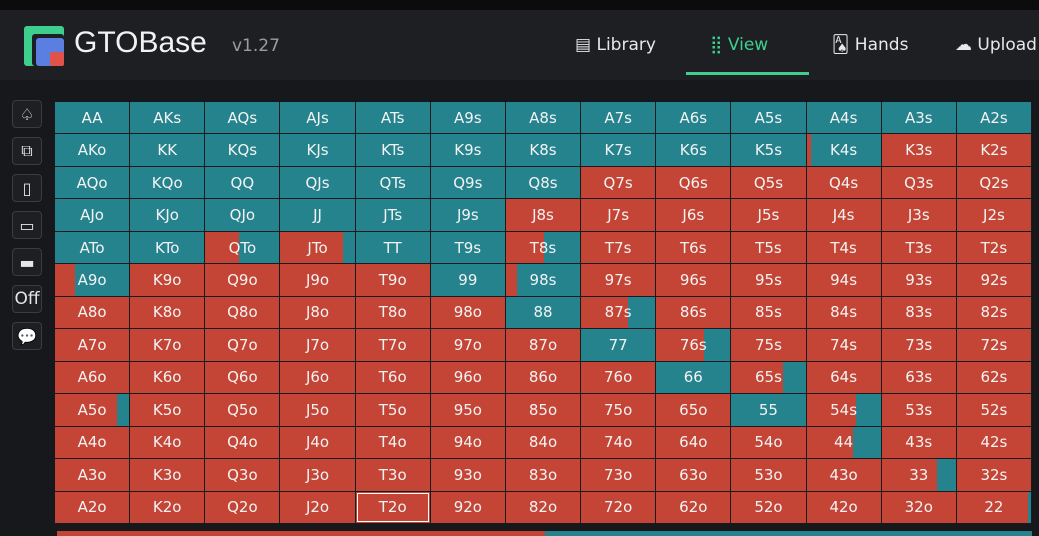  I want to click on hand-cell: 53o, so click(768, 475).